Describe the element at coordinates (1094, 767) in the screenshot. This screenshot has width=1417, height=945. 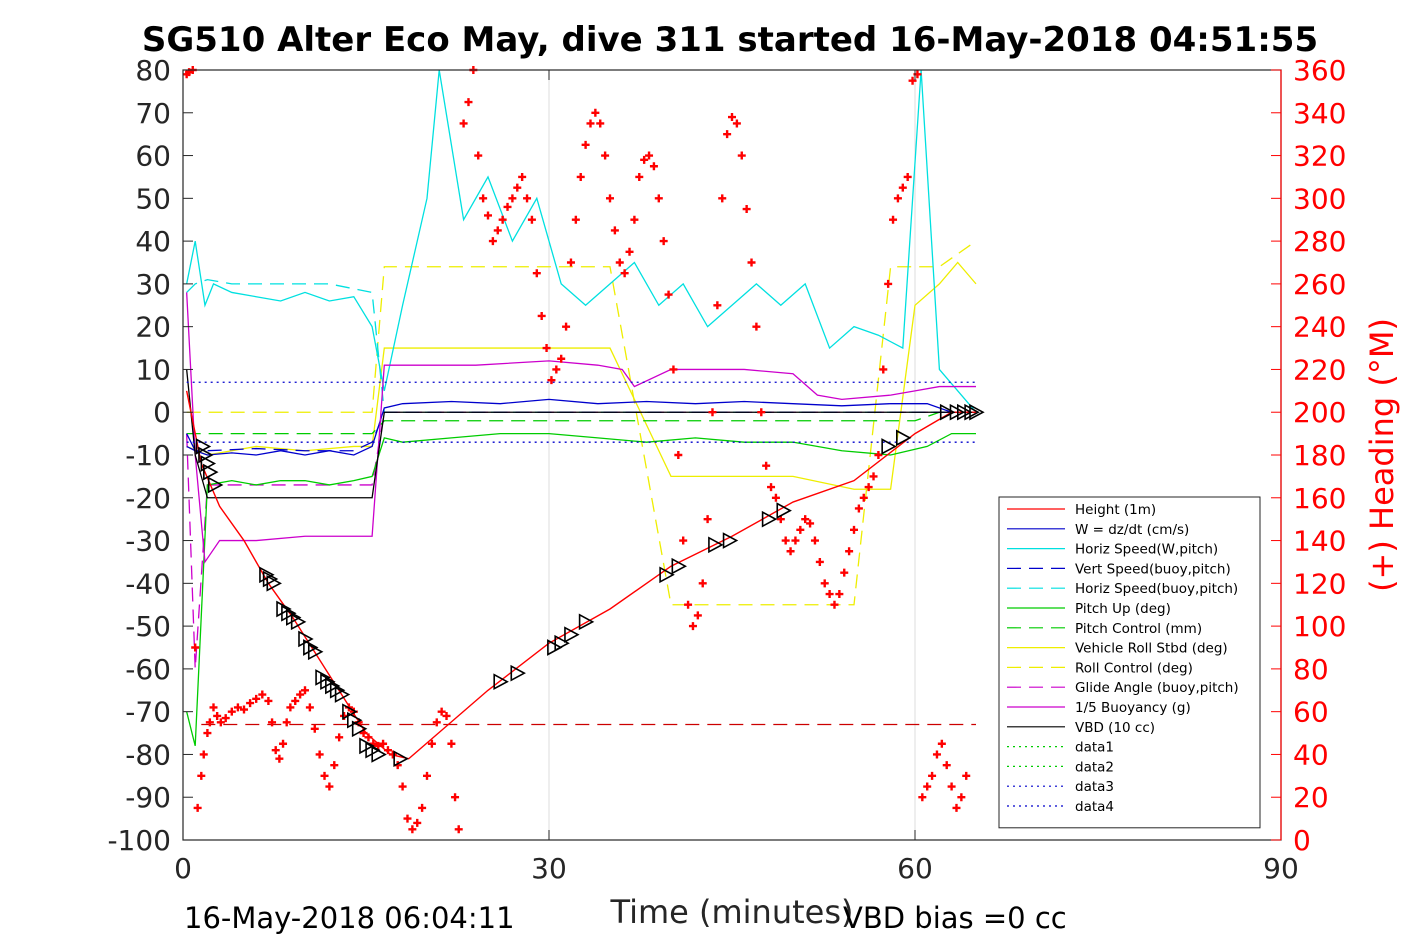
I see `legend-entry: data2` at that location.